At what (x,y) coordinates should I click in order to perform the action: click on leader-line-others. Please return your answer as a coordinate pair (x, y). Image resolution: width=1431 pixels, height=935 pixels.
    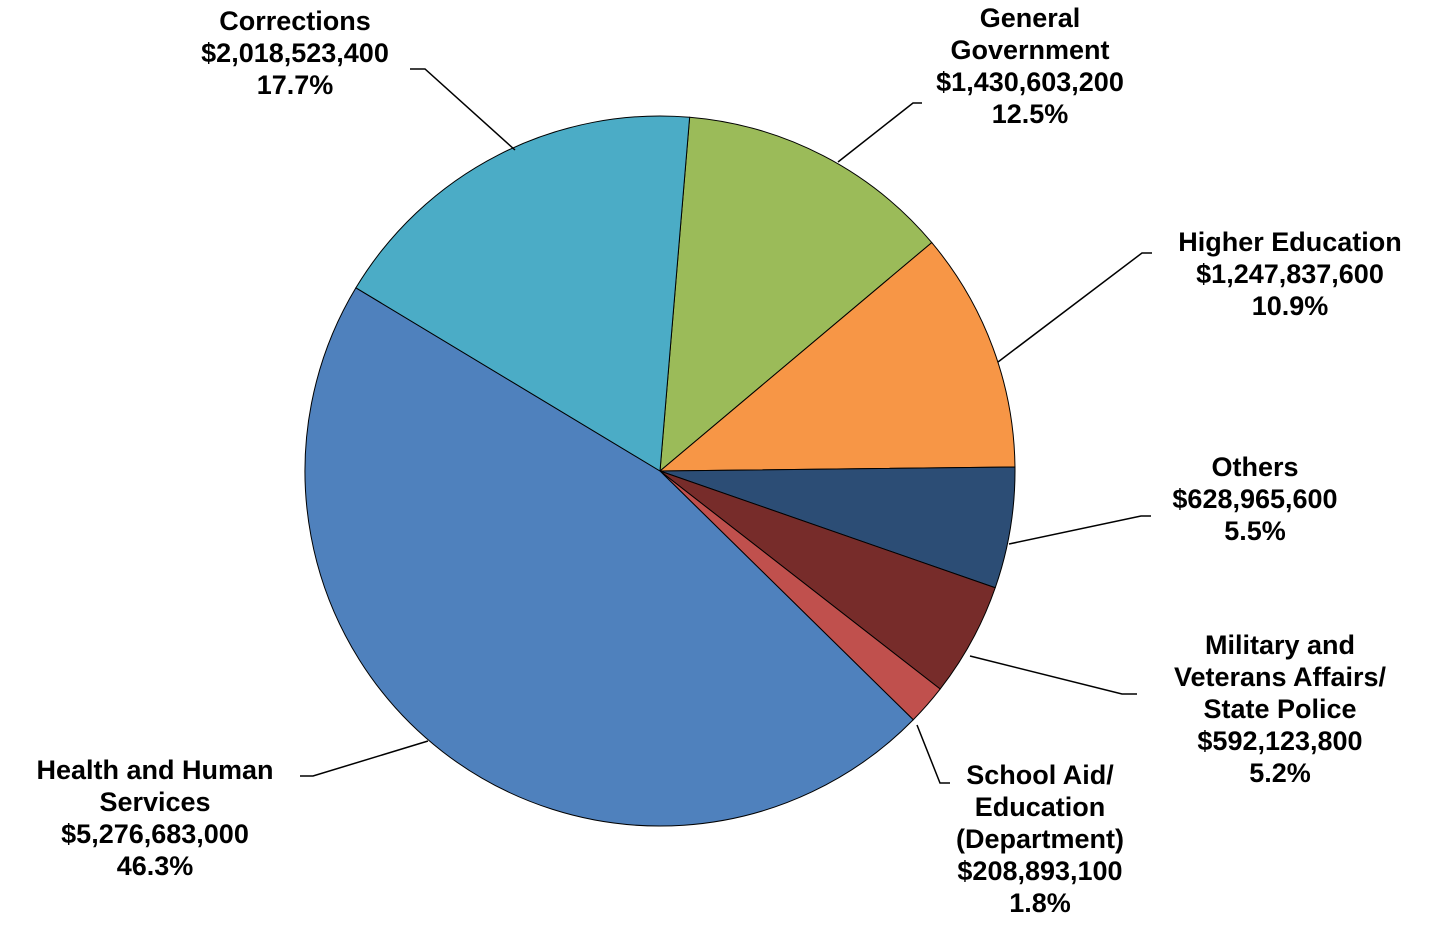
    Looking at the image, I should click on (1079, 530).